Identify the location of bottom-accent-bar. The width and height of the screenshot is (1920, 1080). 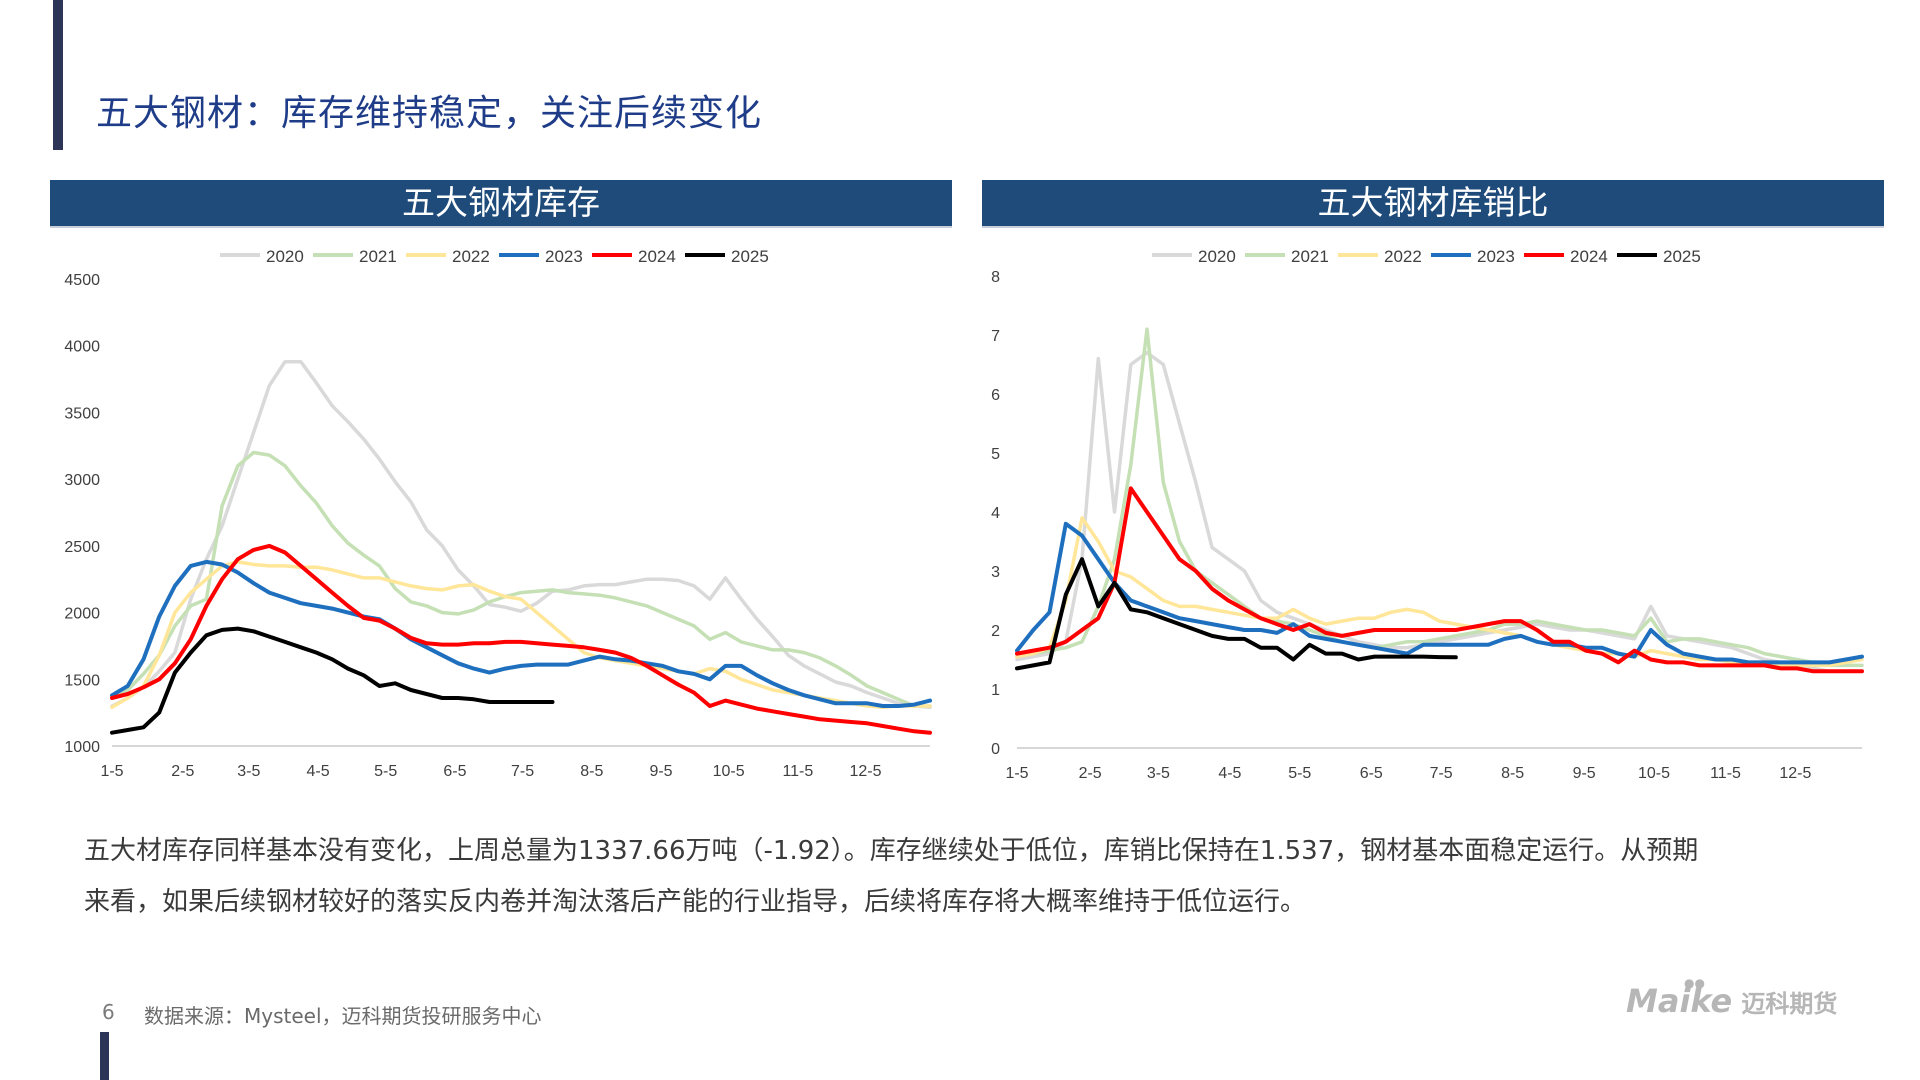
(104, 1056).